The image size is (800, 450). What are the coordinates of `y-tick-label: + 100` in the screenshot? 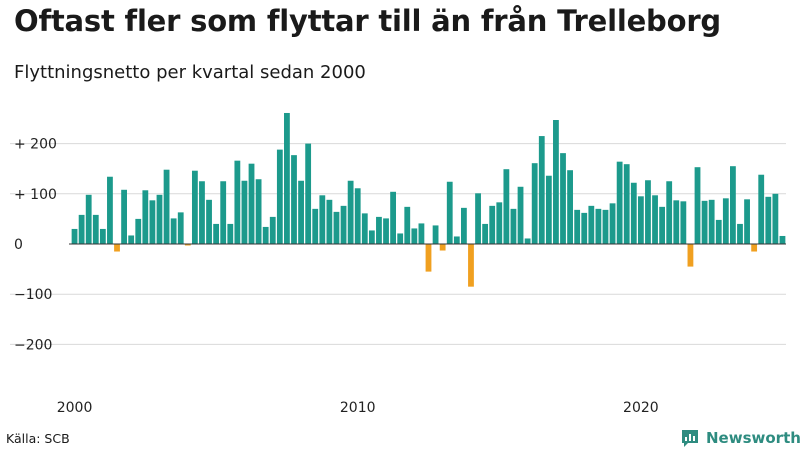 It's located at (35, 195).